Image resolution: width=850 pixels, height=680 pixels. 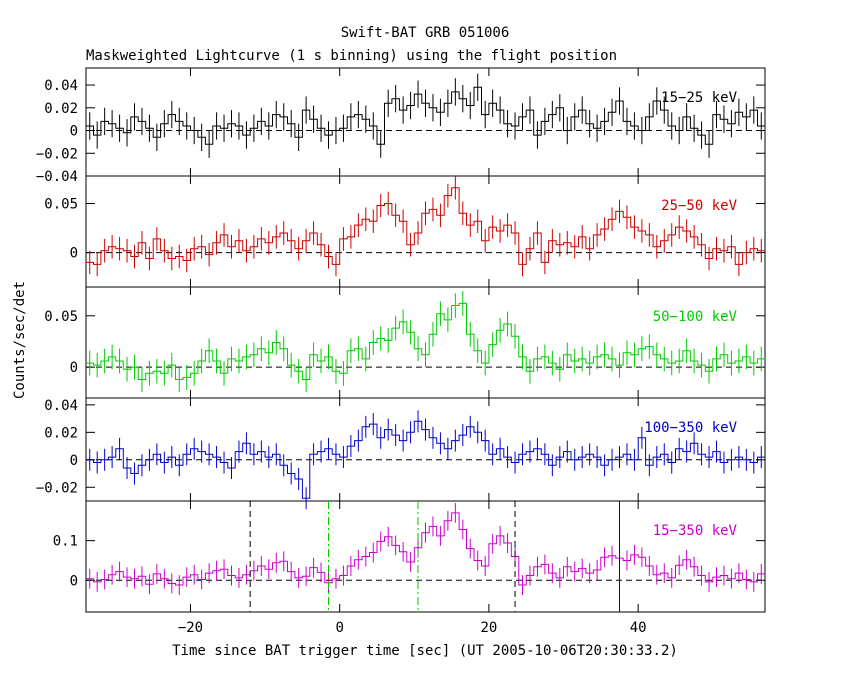 I want to click on series-label: 15−350 keV, so click(x=695, y=531).